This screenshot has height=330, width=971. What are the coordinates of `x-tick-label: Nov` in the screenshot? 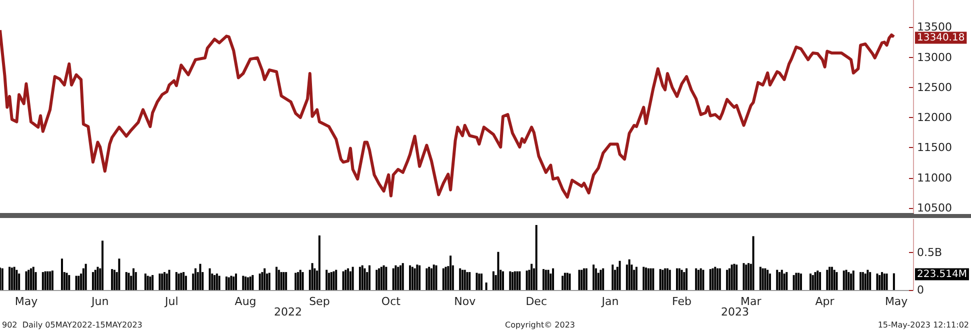 It's located at (465, 301).